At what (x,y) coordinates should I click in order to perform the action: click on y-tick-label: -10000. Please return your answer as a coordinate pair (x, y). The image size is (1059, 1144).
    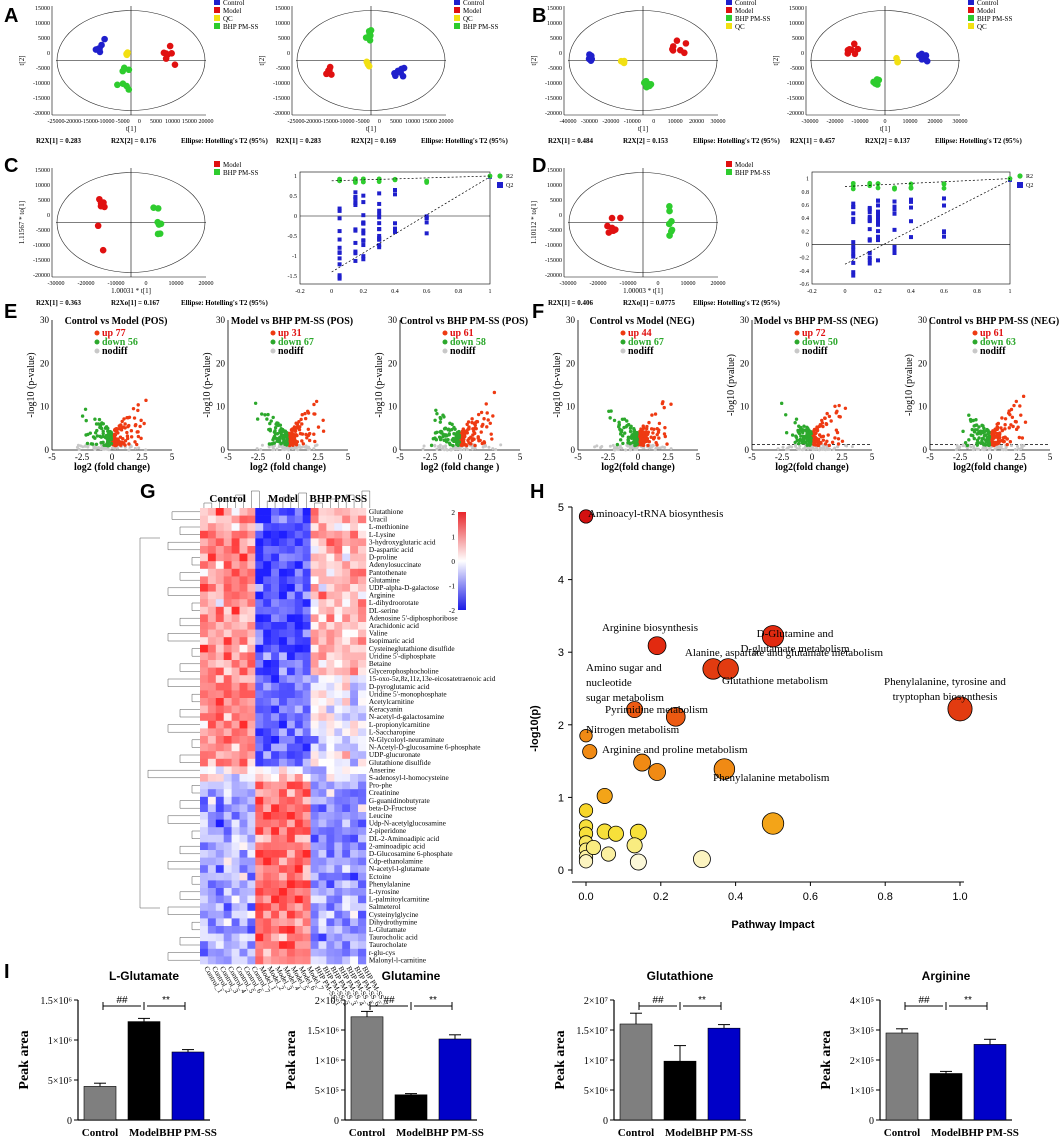
    Looking at the image, I should click on (41, 84).